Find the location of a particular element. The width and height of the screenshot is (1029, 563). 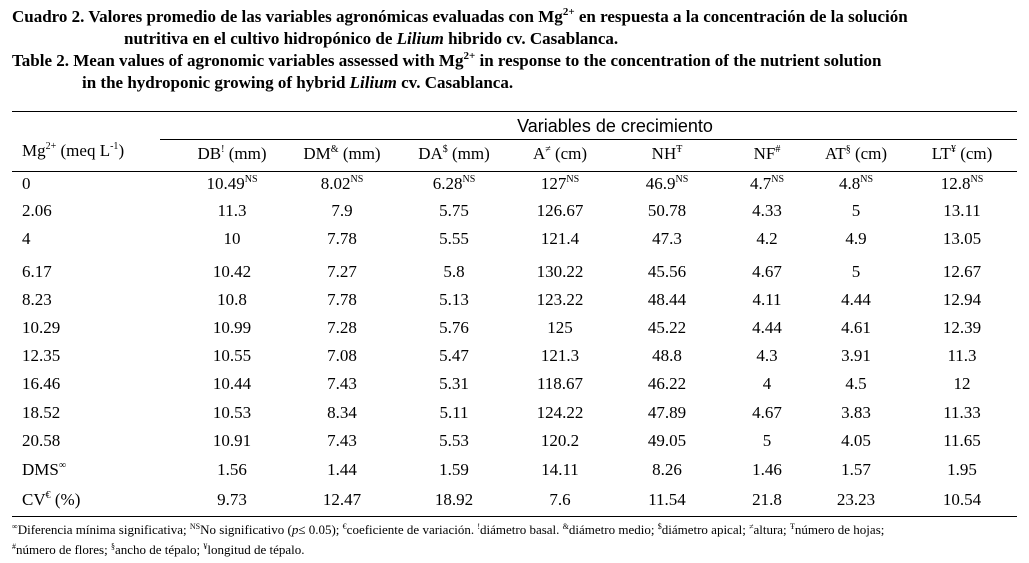

table-cell: 4.61 is located at coordinates (856, 327).